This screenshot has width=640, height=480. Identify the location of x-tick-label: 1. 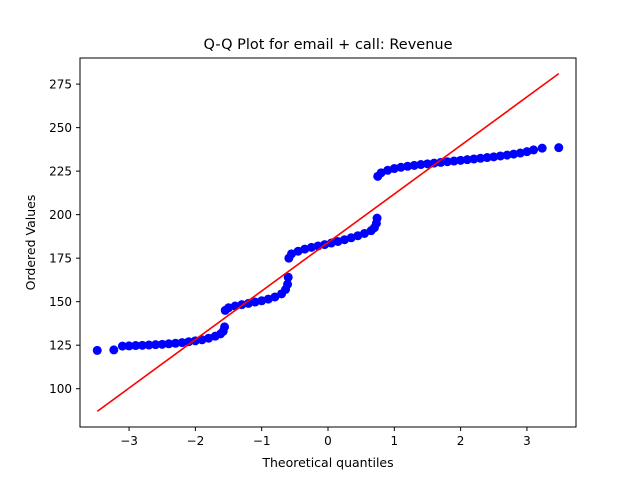
(394, 441).